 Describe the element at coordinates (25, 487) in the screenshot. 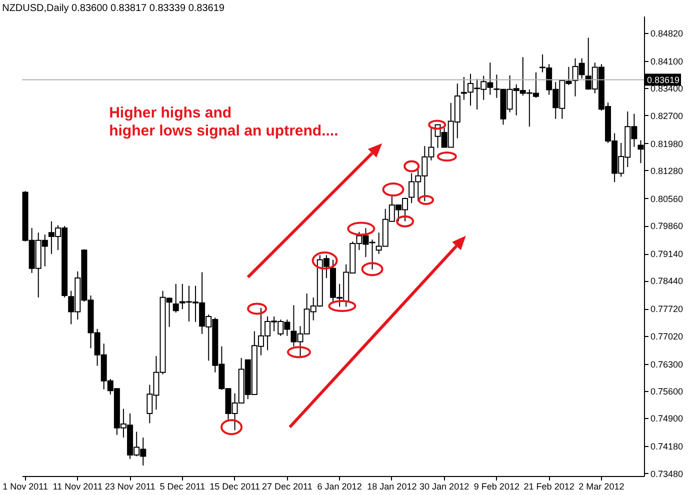

I see `x-tick-label: 1 Nov 2011` at that location.